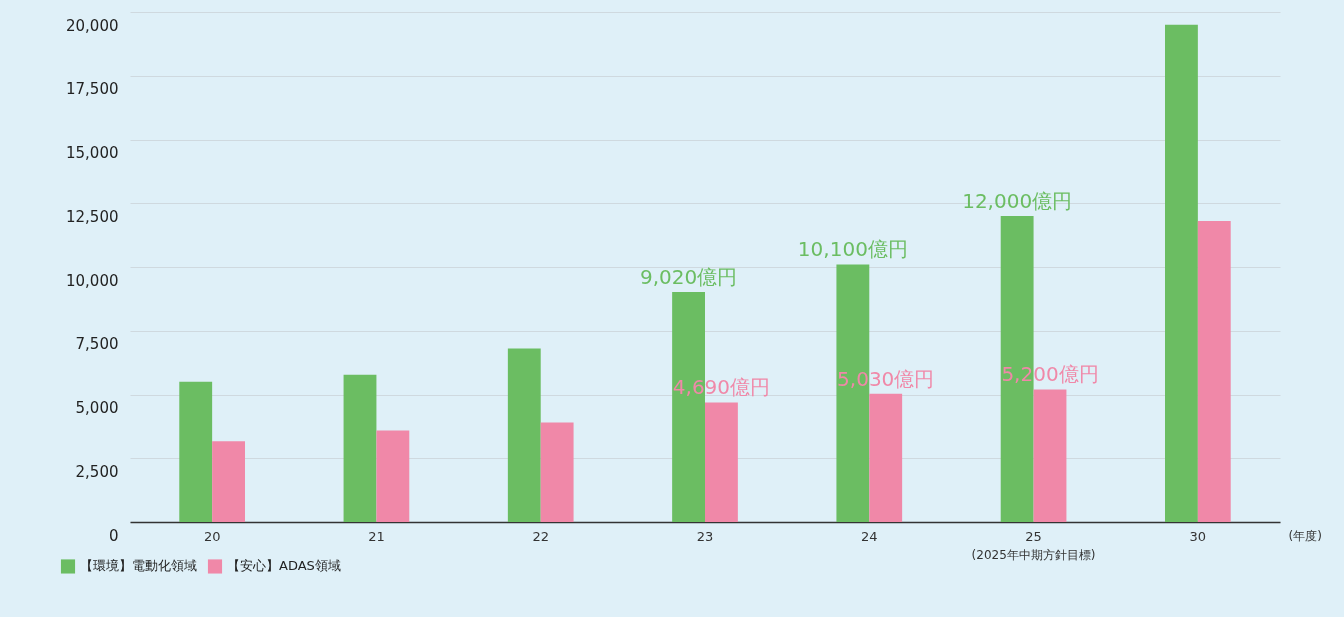 This screenshot has width=1344, height=617. Describe the element at coordinates (92, 216) in the screenshot. I see `y-tick-label: 12,500` at that location.